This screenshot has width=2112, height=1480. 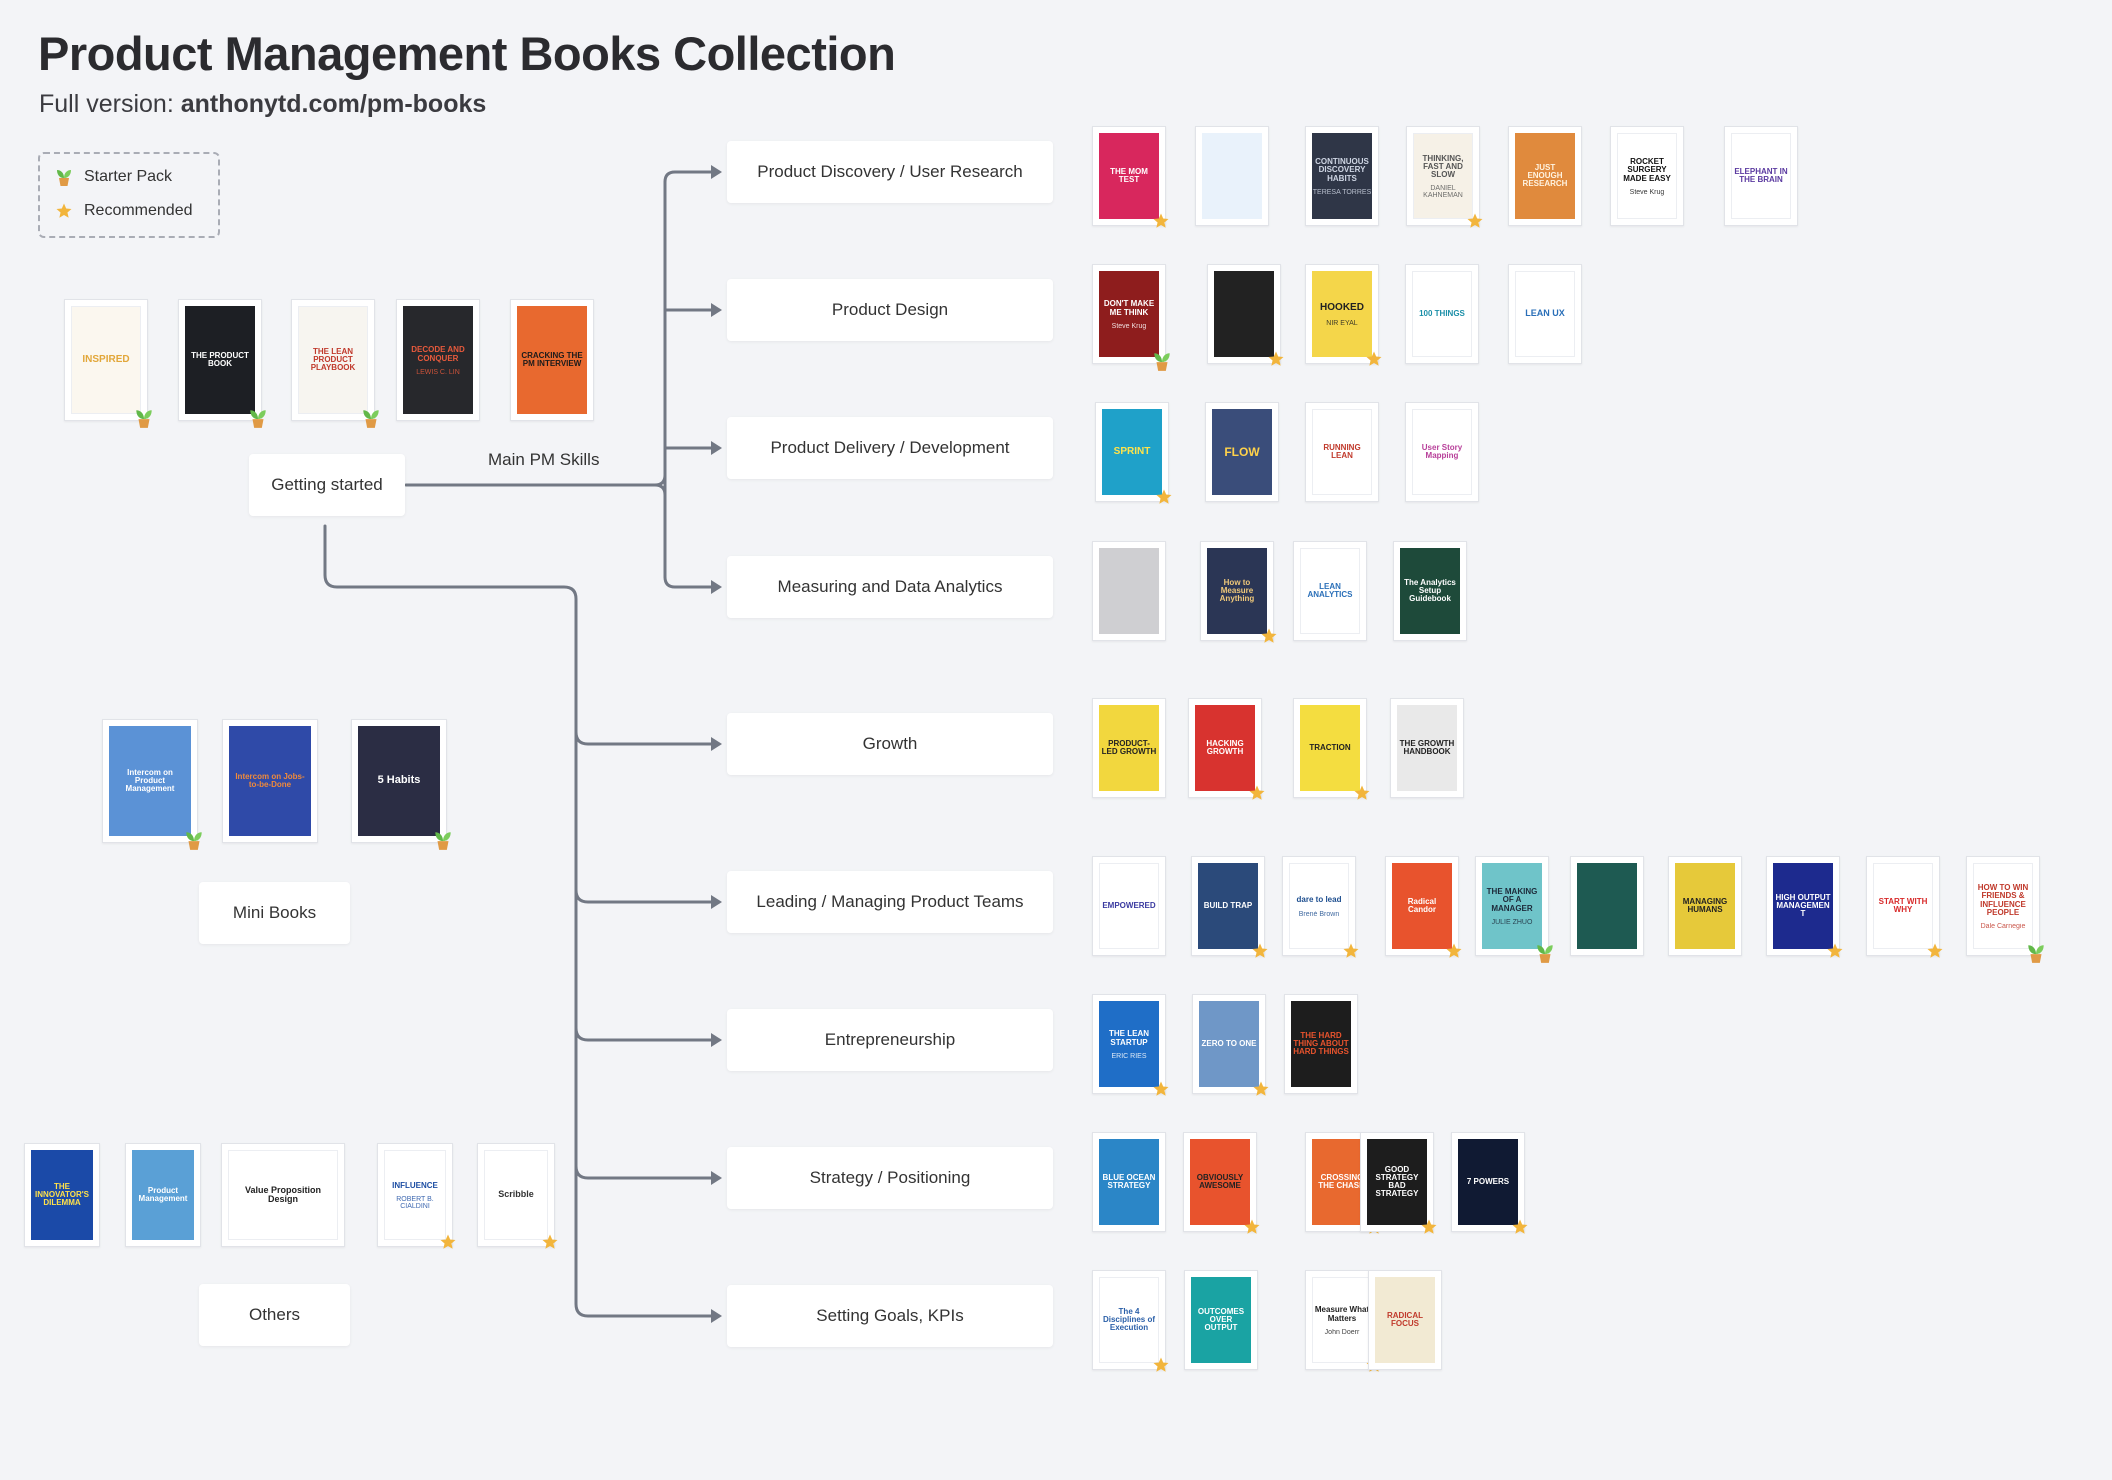 I want to click on book-cover: START WITH WHY, so click(x=1904, y=907).